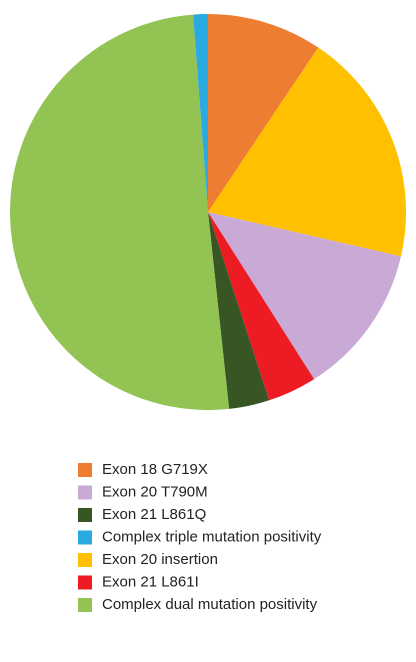  What do you see at coordinates (155, 491) in the screenshot?
I see `legend-label: Exon 20 T790M` at bounding box center [155, 491].